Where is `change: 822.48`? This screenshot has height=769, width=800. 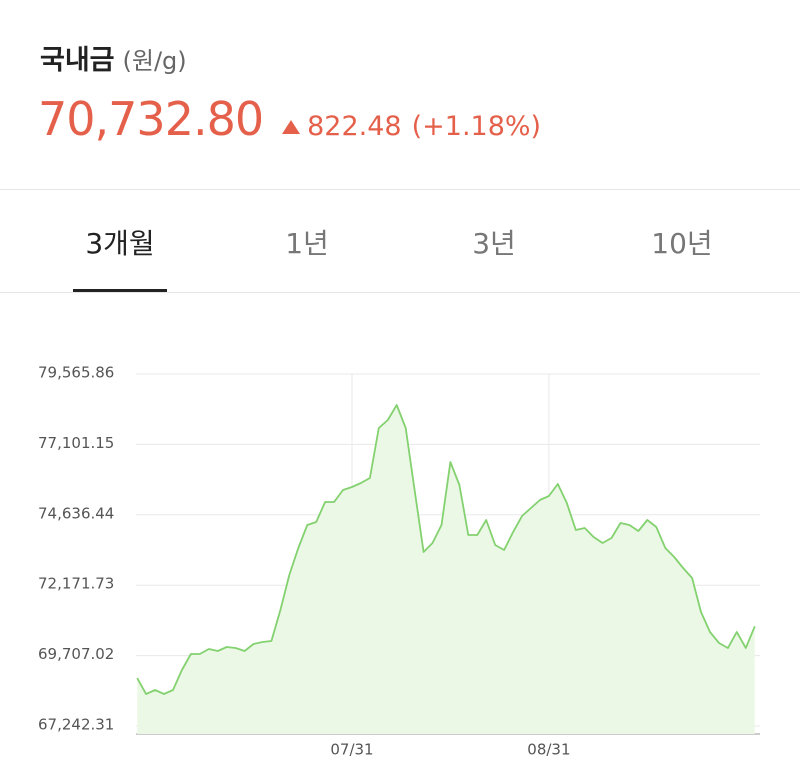 change: 822.48 is located at coordinates (354, 126).